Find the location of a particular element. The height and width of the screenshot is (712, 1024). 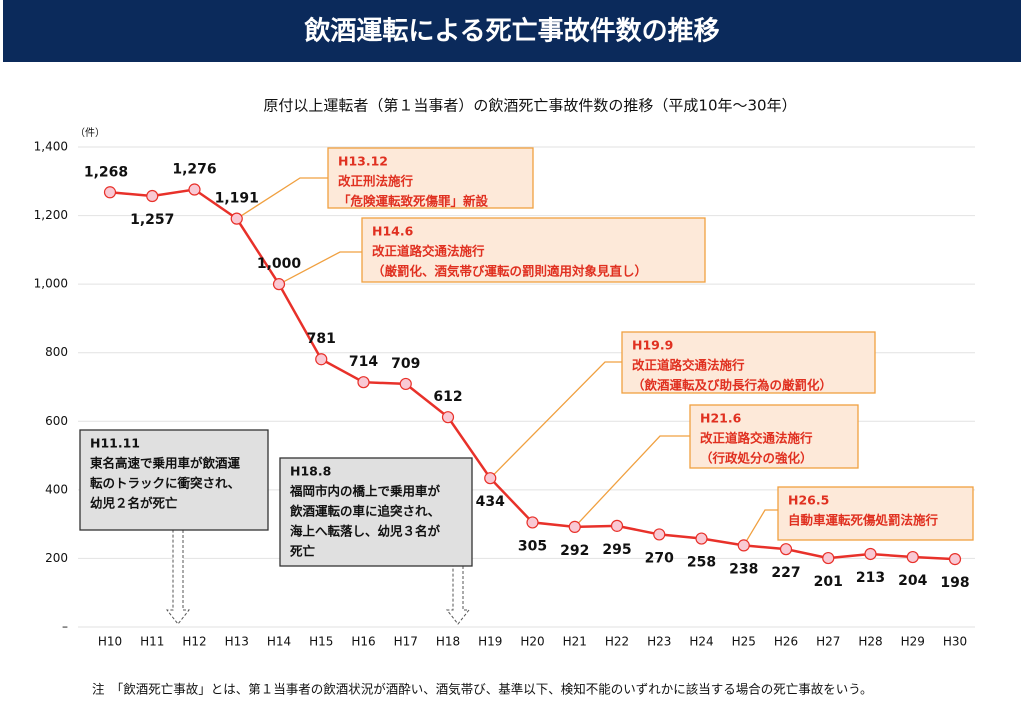

value-label: 305 is located at coordinates (532, 546).